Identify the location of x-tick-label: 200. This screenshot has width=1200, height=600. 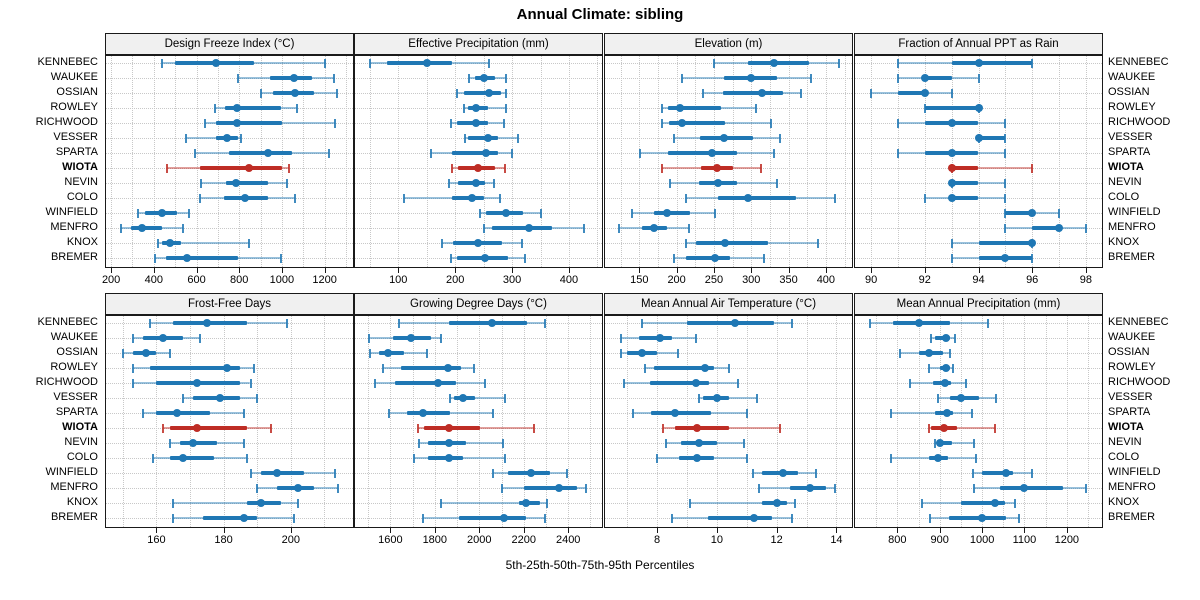
(676, 280).